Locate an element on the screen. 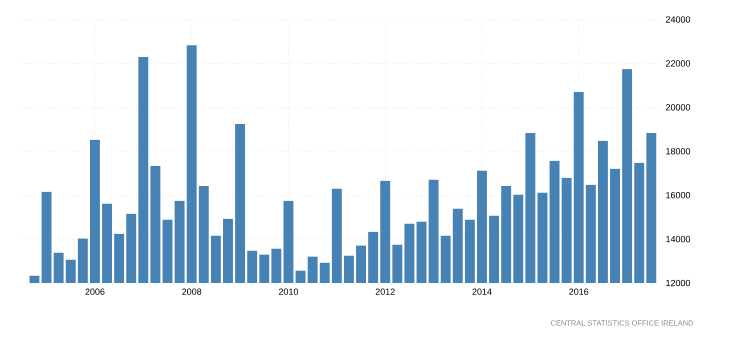 Image resolution: width=730 pixels, height=340 pixels. y-tick-label: 16000 is located at coordinates (678, 195).